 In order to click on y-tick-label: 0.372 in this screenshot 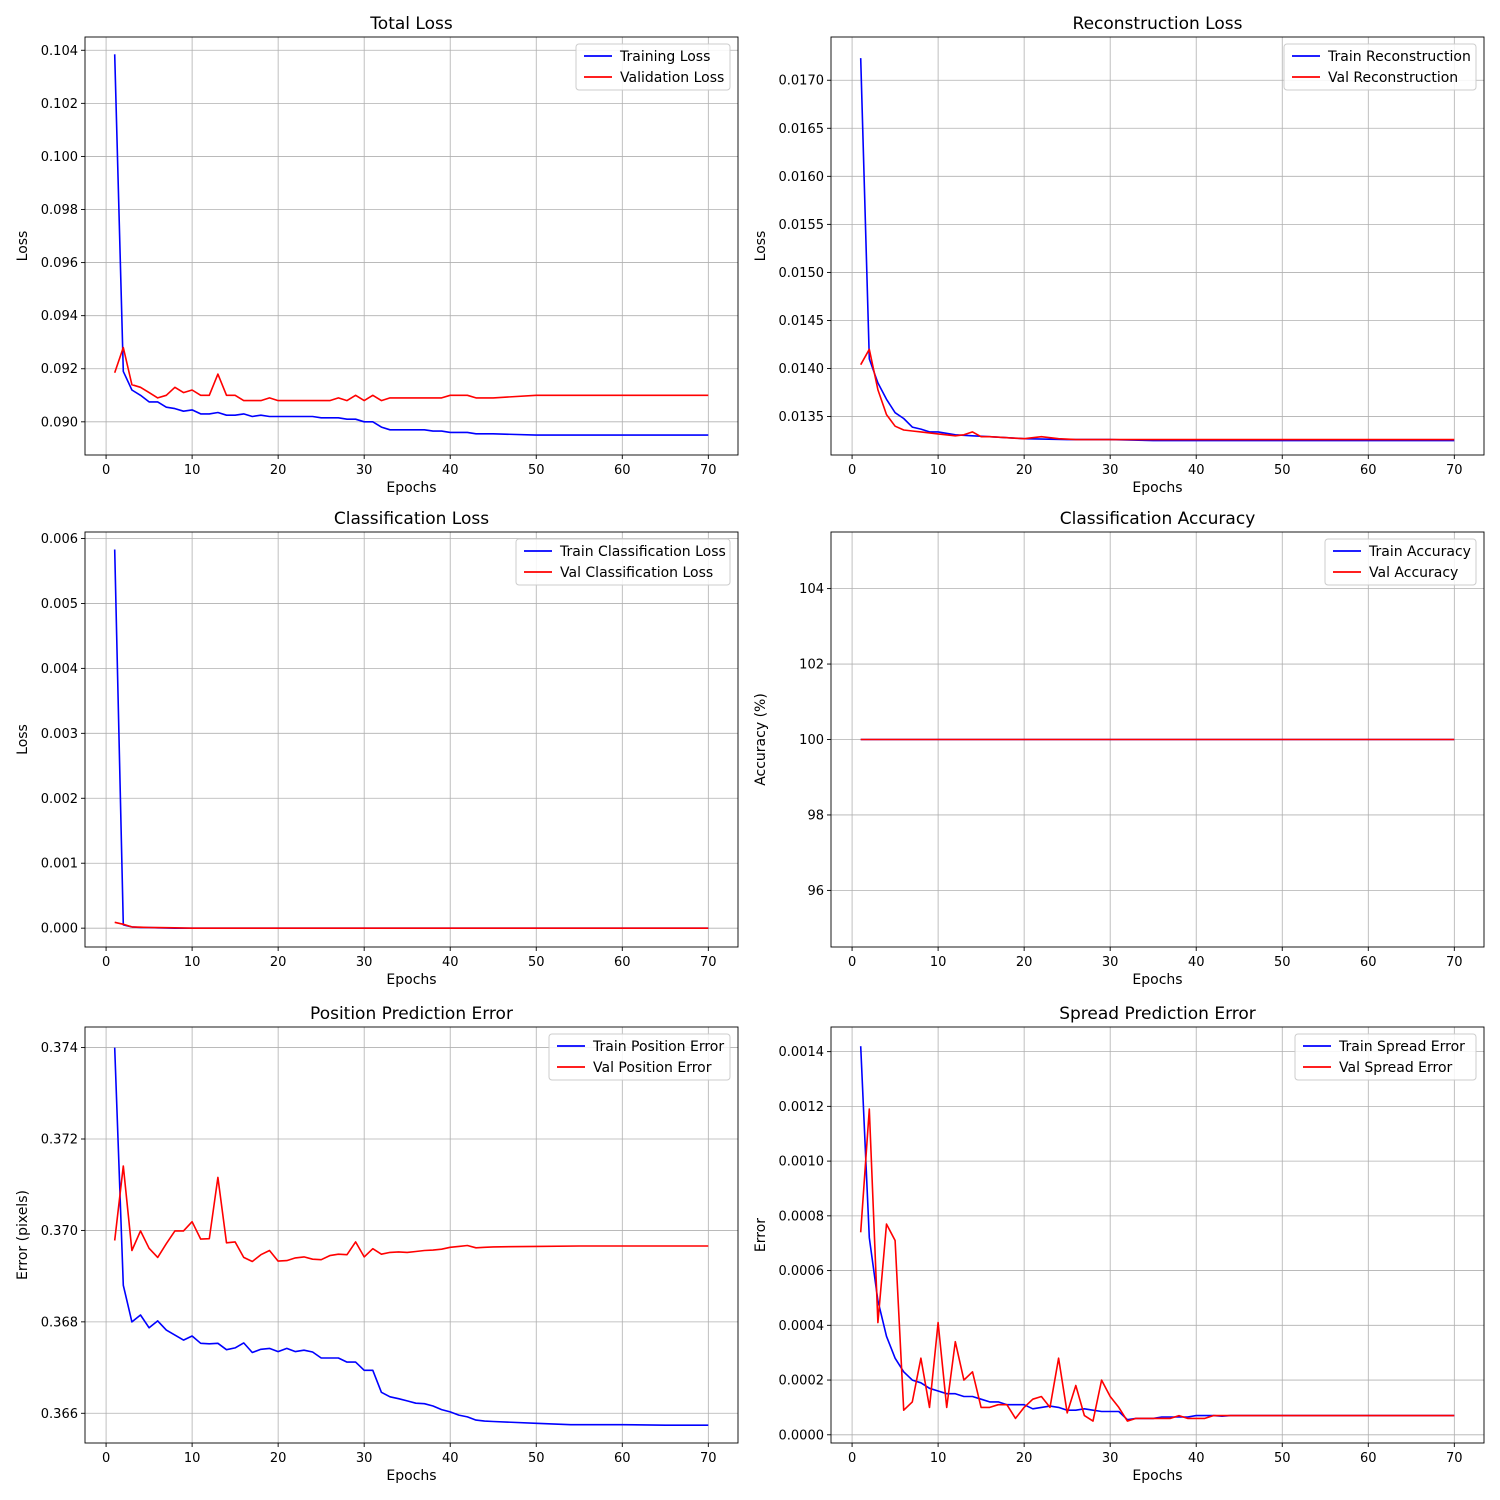, I will do `click(59, 1140)`.